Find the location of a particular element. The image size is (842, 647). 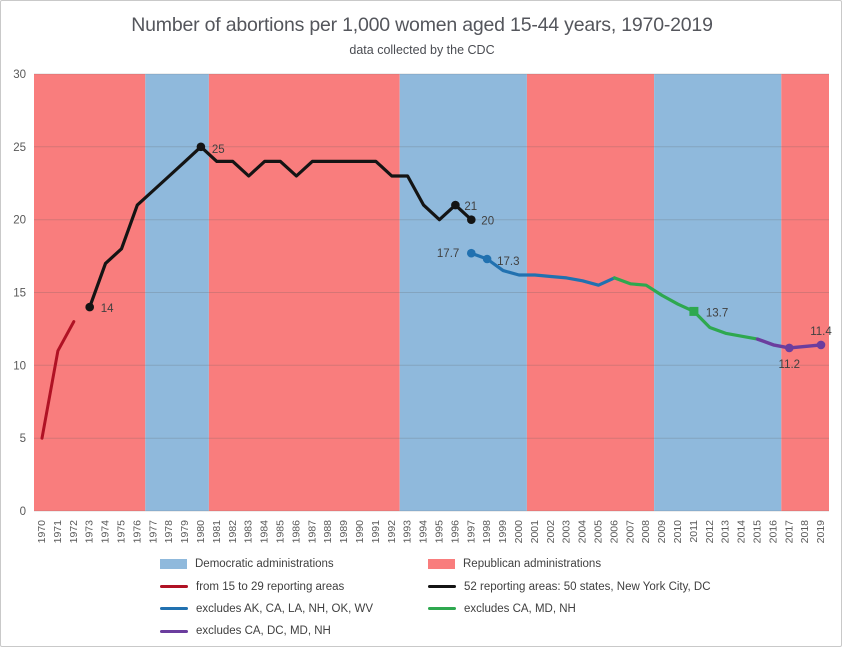

svg-text: 15 is located at coordinates (19, 294).